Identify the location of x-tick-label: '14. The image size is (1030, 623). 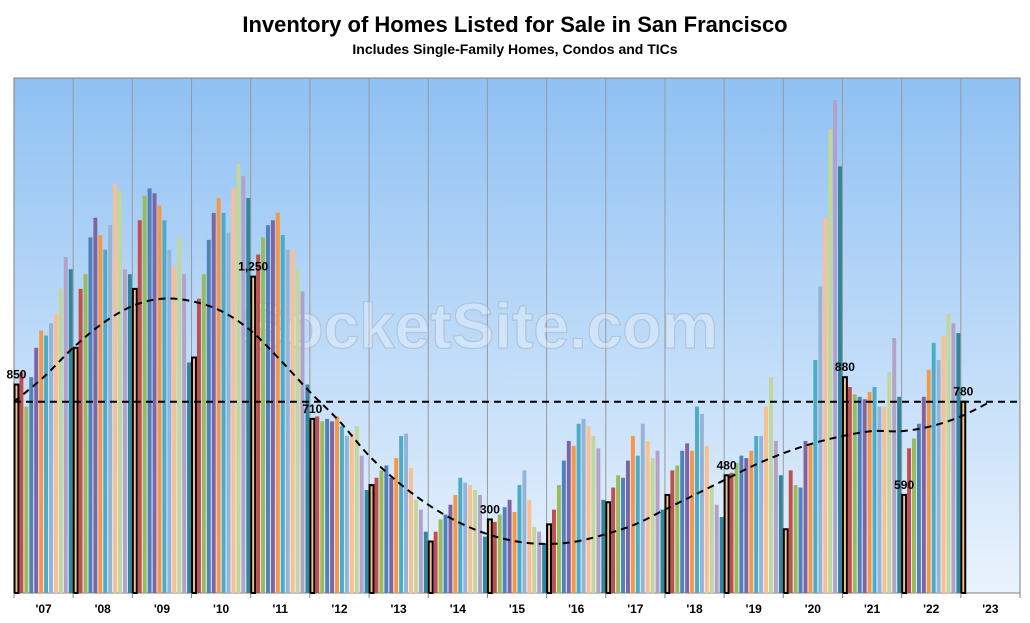
(458, 609).